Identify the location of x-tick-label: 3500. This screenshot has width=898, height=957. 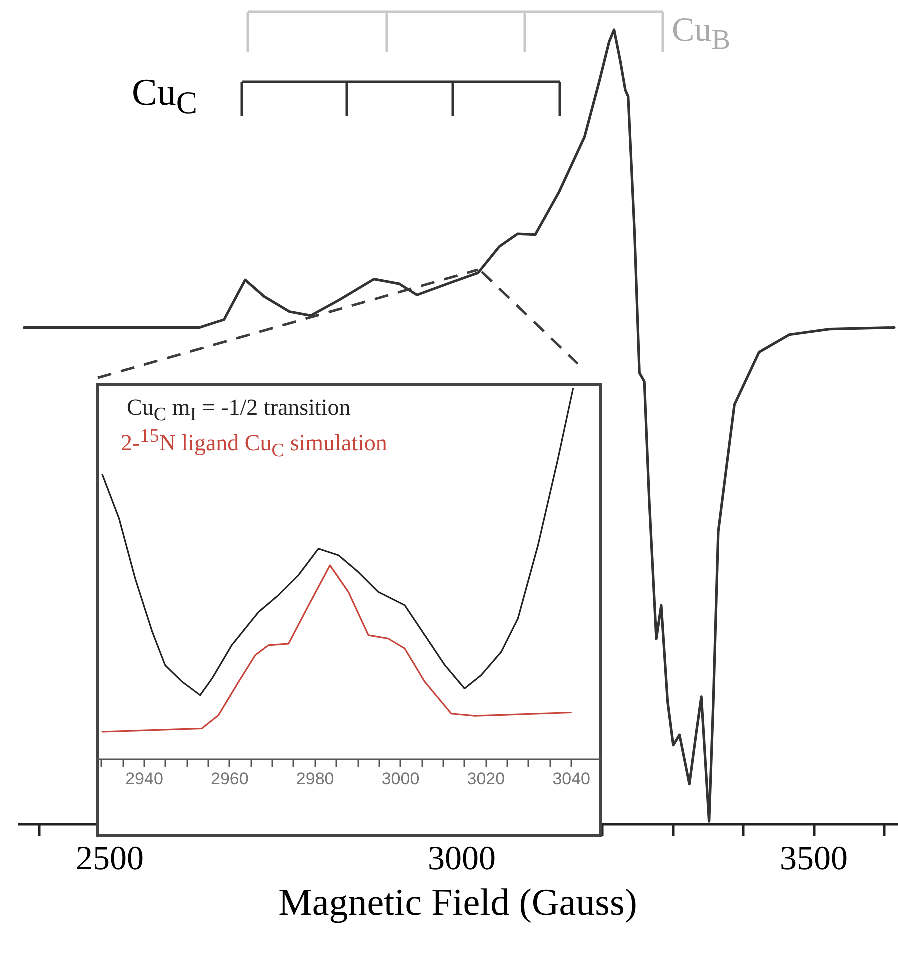
(814, 859).